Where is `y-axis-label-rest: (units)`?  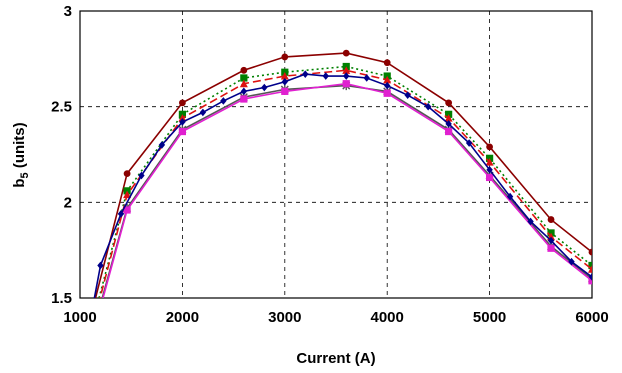 y-axis-label-rest: (units) is located at coordinates (19, 147).